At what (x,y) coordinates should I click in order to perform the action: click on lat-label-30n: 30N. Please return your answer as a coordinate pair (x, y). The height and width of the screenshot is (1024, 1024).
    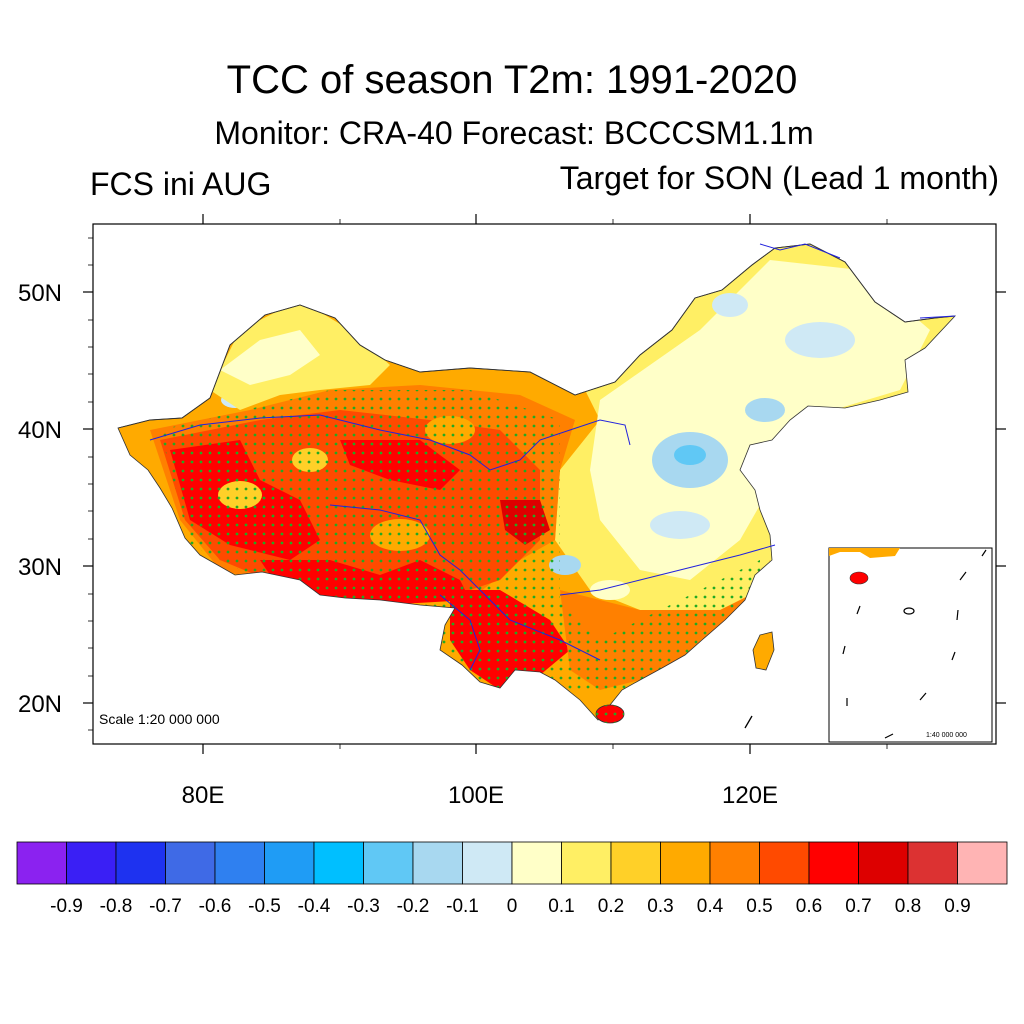
    Looking at the image, I should click on (39, 567).